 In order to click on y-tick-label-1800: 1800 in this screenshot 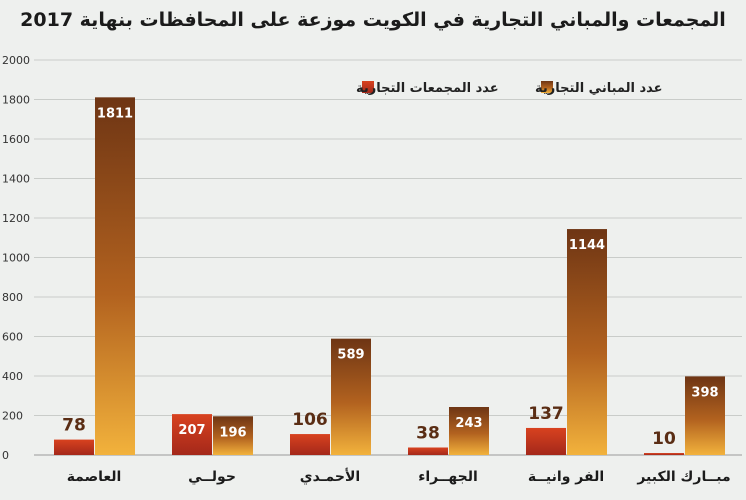, I will do `click(16, 100)`.